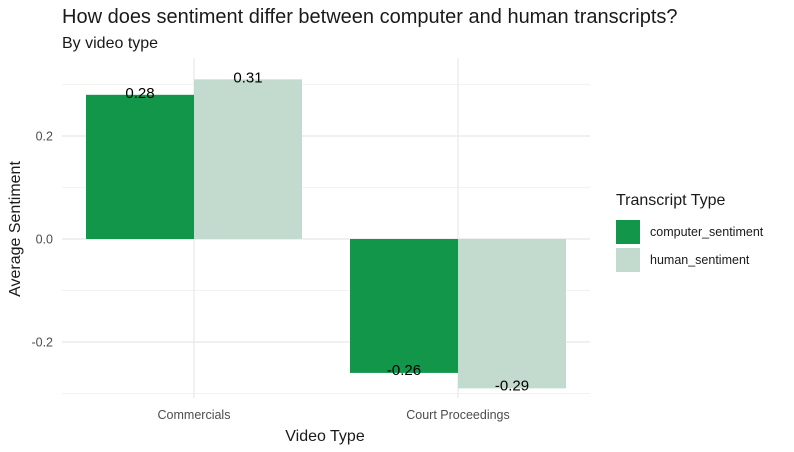 The width and height of the screenshot is (794, 452). What do you see at coordinates (628, 232) in the screenshot?
I see `legend-swatch-computer-sentiment` at bounding box center [628, 232].